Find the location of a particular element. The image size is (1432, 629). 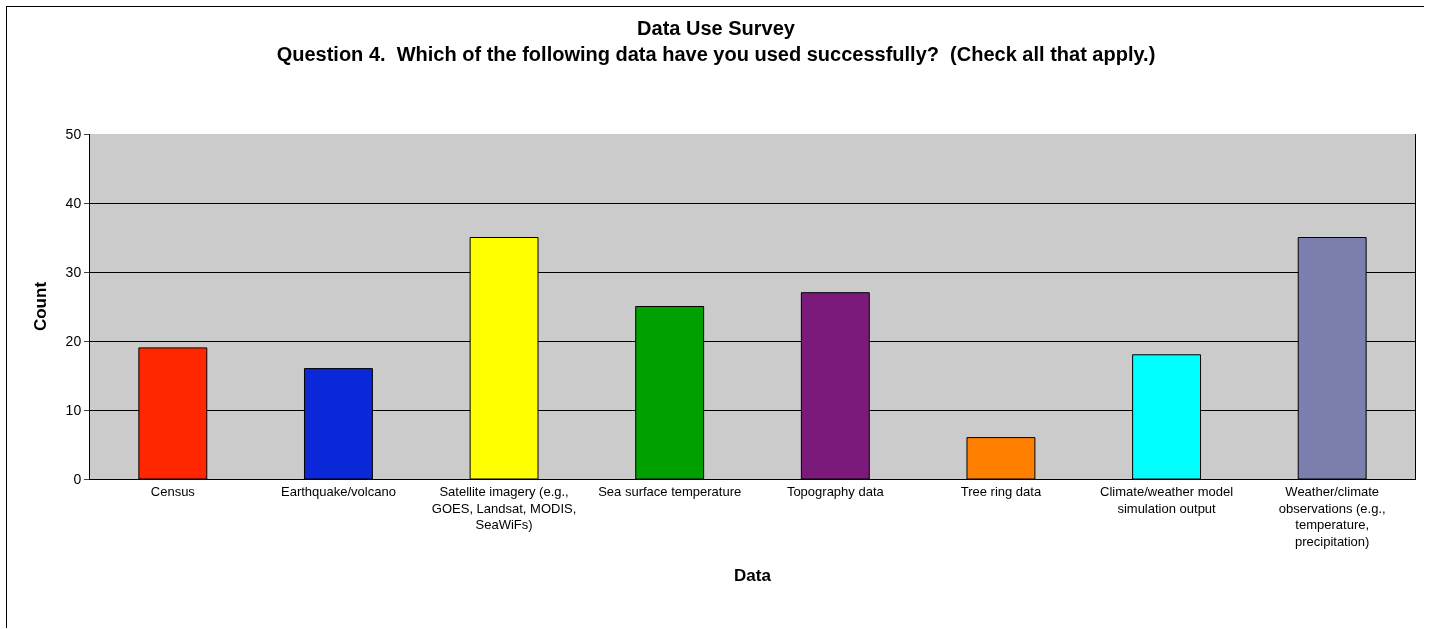

y-tick-label: 10 is located at coordinates (73, 409).